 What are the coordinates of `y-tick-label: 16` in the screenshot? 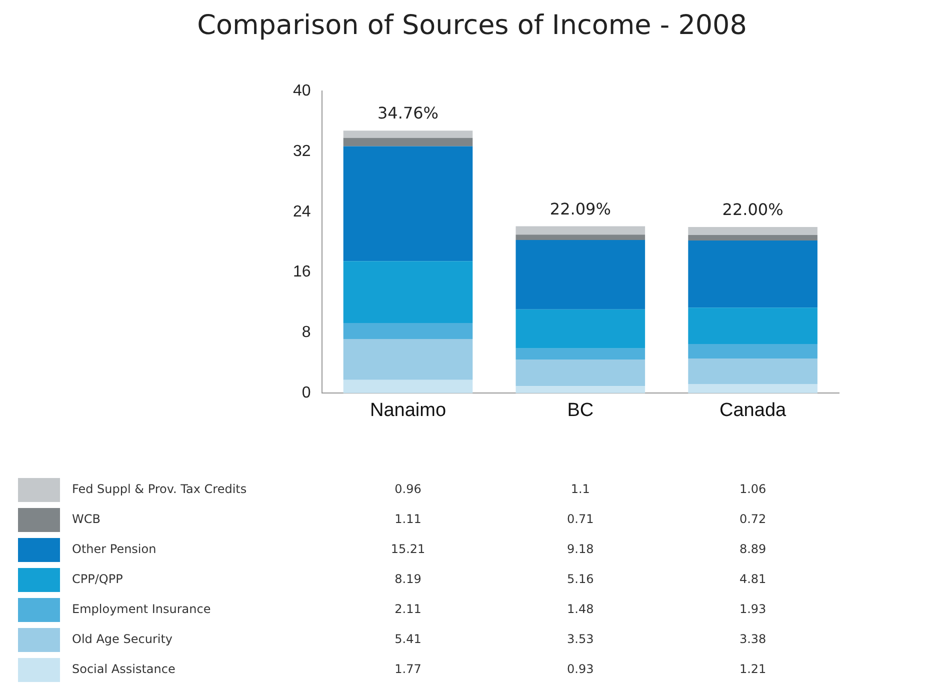 It's located at (302, 272).